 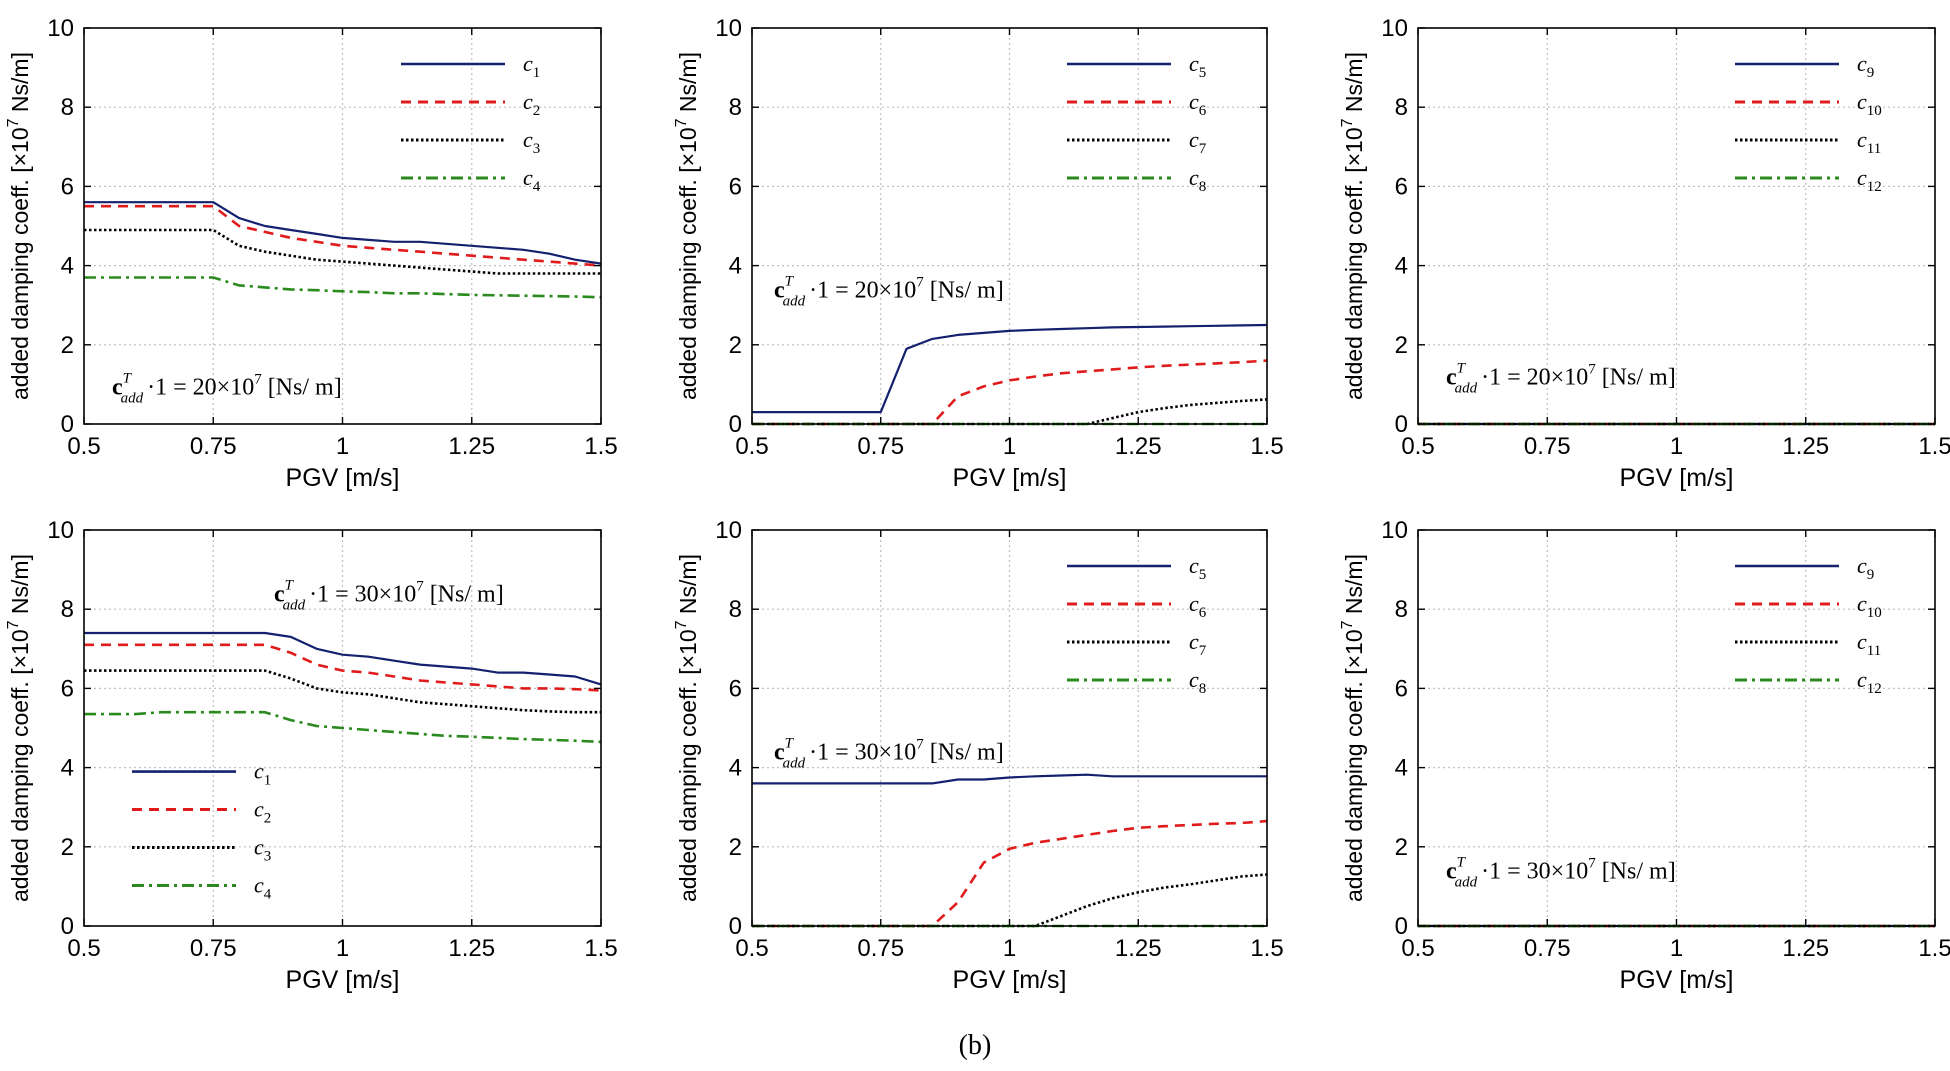 What do you see at coordinates (1401, 768) in the screenshot?
I see `y-tick-label: 4` at bounding box center [1401, 768].